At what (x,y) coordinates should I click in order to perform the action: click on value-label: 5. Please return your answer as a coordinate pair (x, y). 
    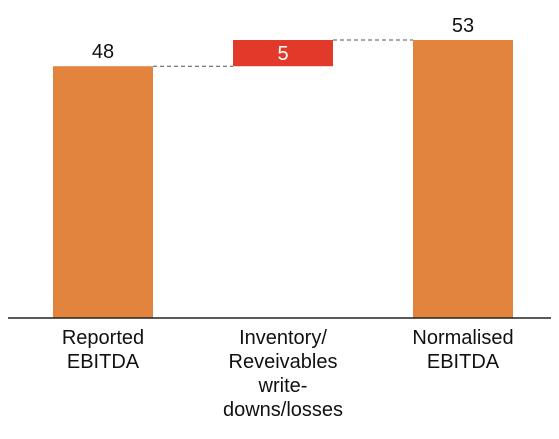
    Looking at the image, I should click on (282, 54).